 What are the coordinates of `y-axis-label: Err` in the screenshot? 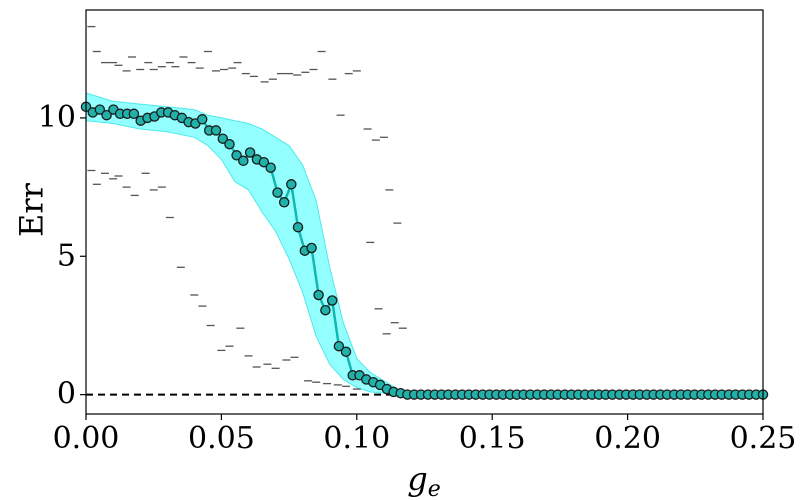 It's located at (32, 209).